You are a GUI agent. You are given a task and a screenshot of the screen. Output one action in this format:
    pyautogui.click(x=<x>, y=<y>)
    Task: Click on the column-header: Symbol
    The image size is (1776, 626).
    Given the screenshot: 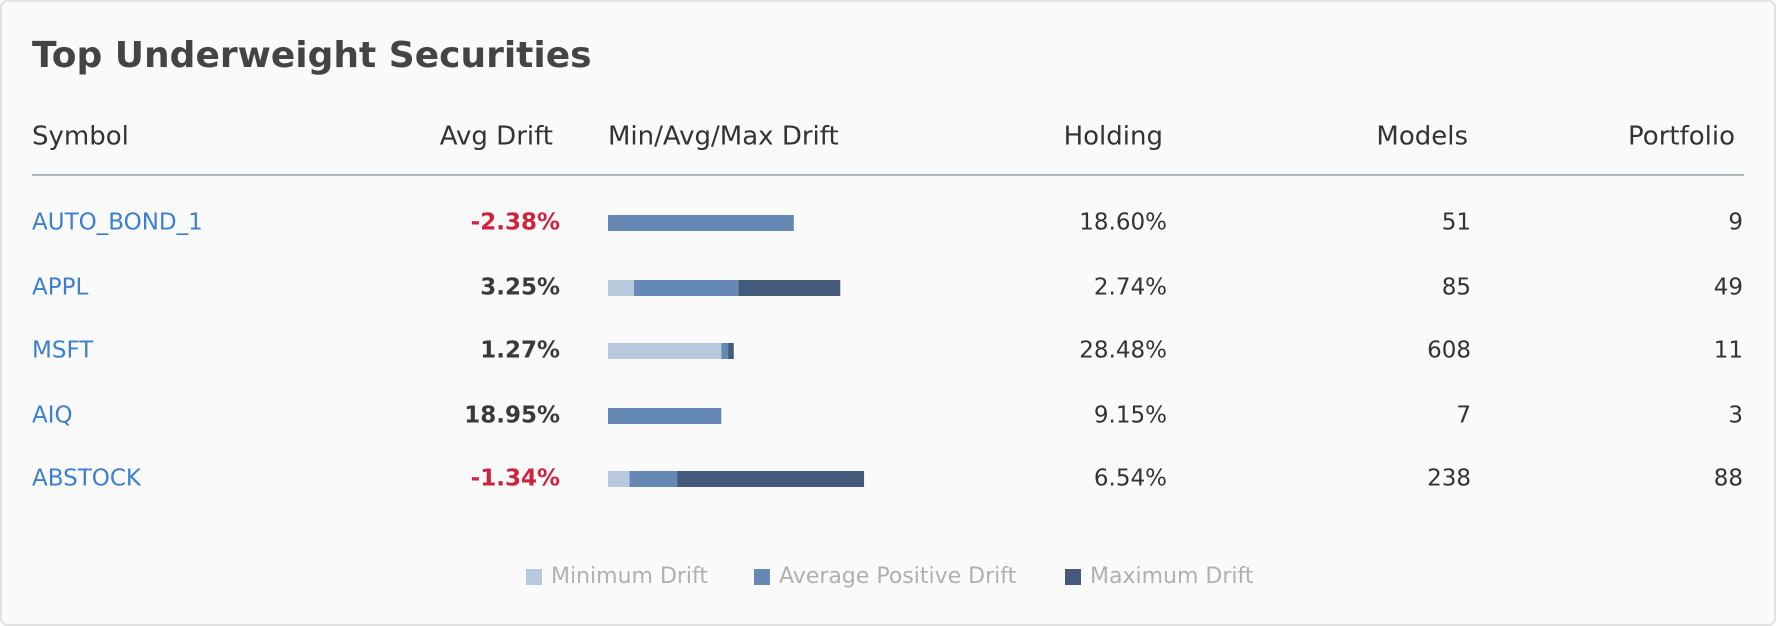 What is the action you would take?
    pyautogui.click(x=80, y=137)
    